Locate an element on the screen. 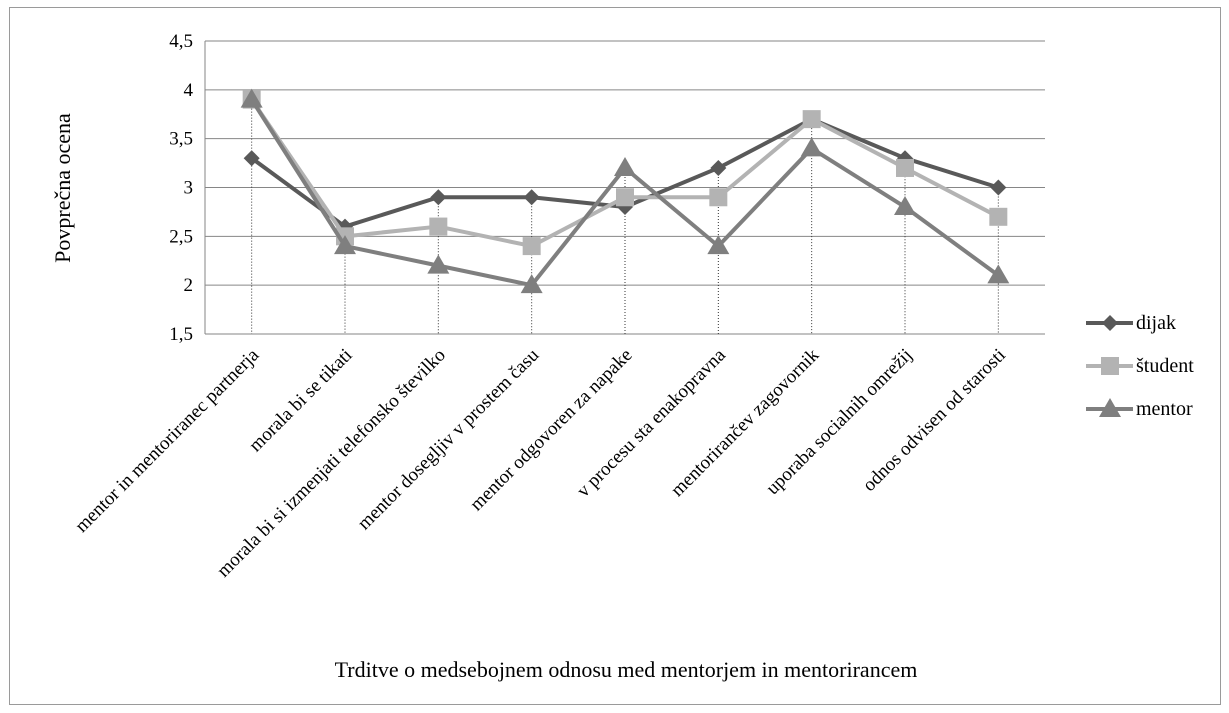 Image resolution: width=1229 pixels, height=713 pixels. series-študent is located at coordinates (625, 173).